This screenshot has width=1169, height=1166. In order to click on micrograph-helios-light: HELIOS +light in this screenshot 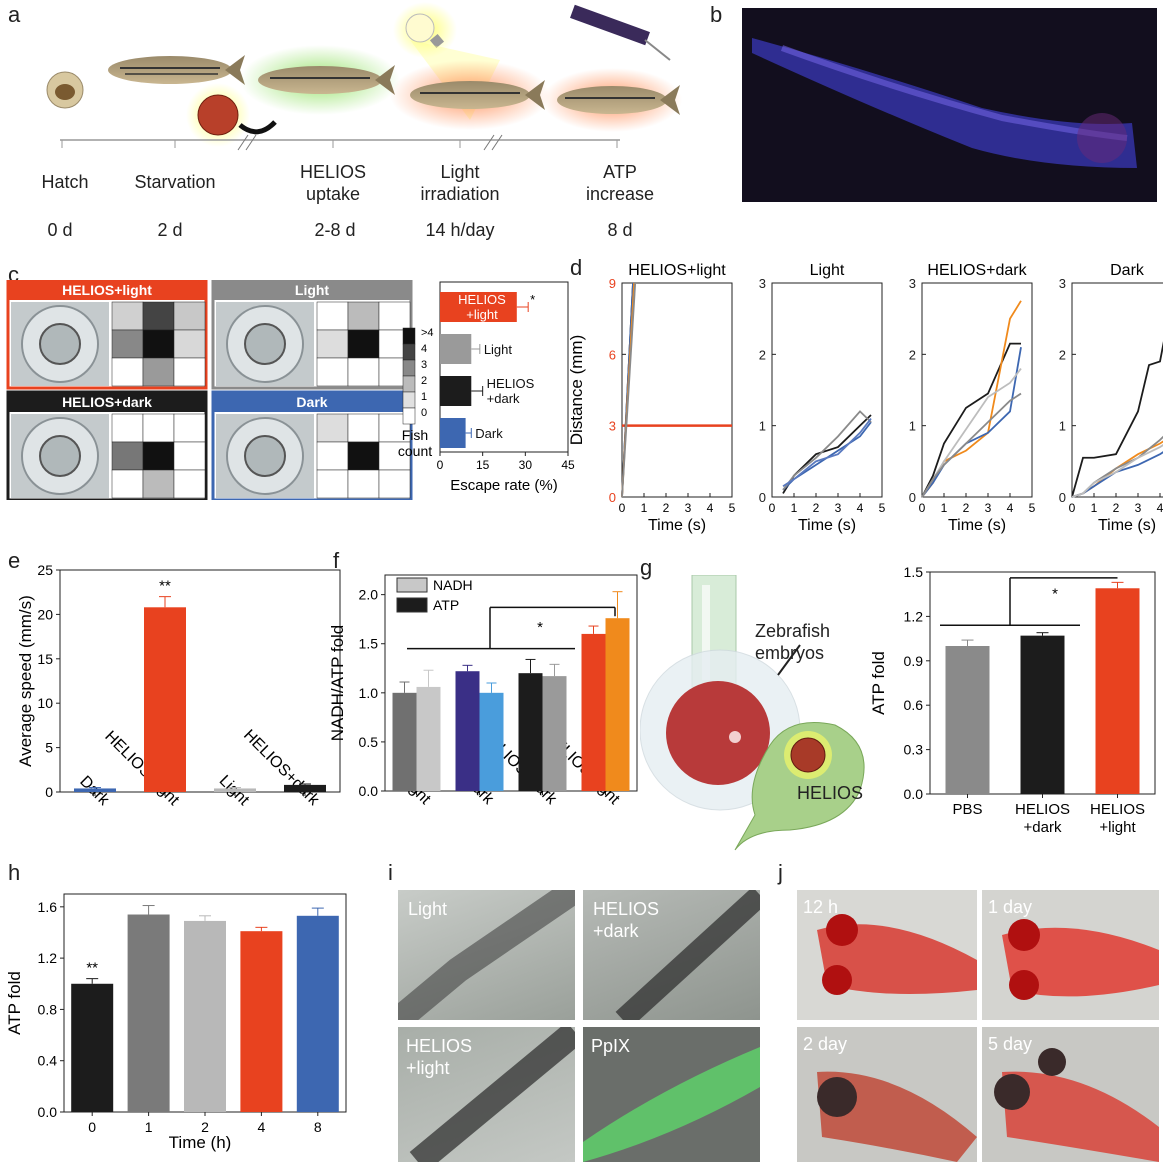, I will do `click(486, 1094)`.